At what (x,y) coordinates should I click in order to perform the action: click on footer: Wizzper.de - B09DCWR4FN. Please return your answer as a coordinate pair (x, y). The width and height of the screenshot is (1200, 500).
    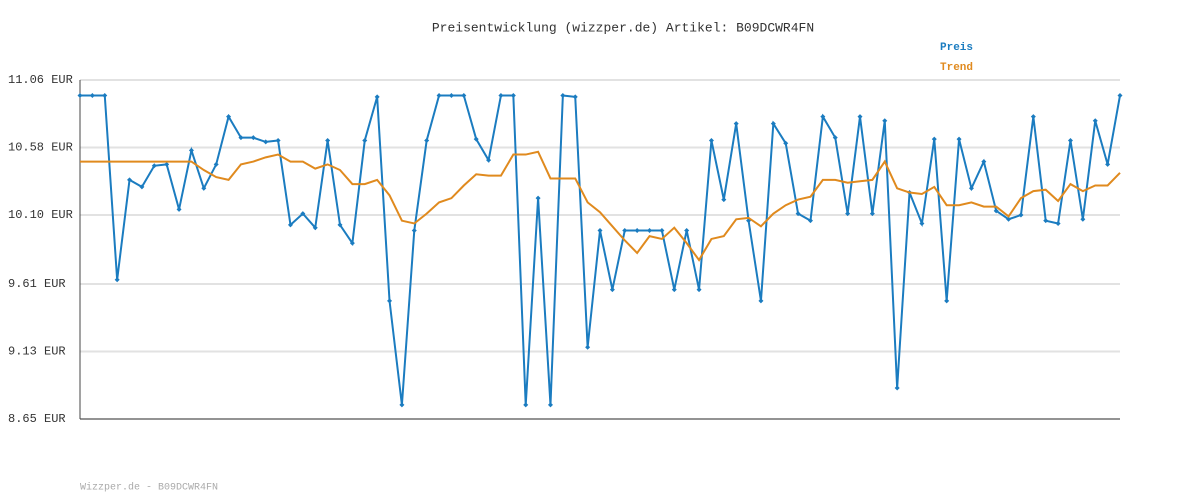
    Looking at the image, I should click on (149, 488).